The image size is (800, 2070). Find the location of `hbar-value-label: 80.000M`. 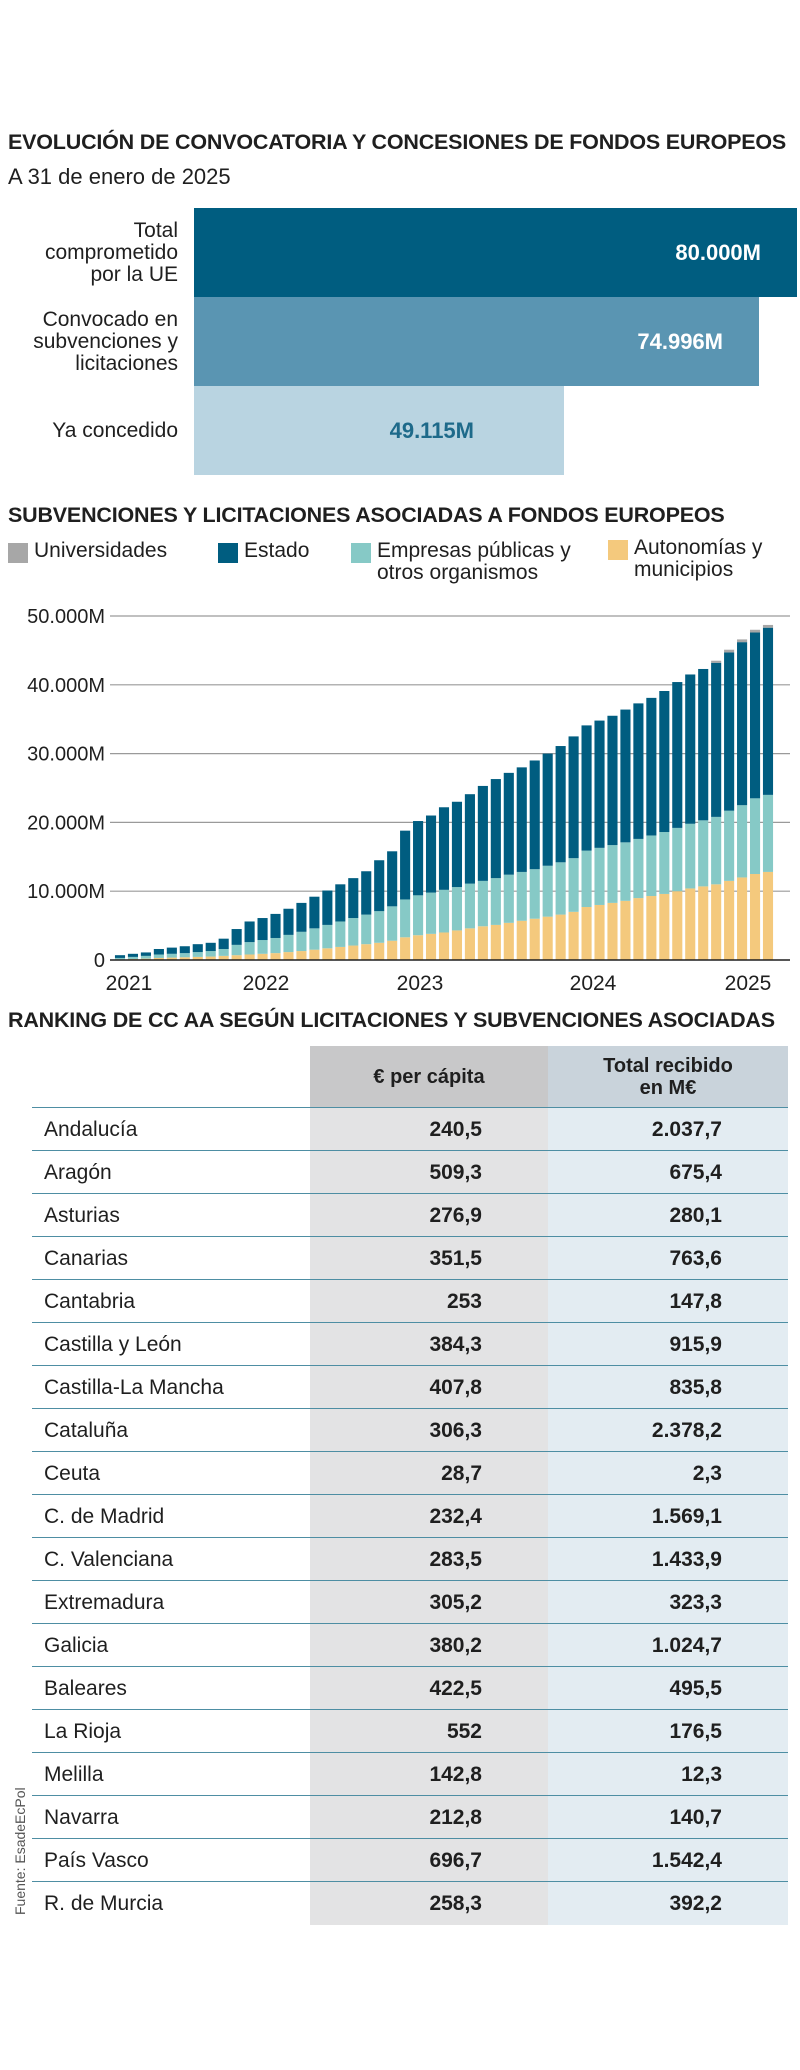

hbar-value-label: 80.000M is located at coordinates (718, 252).